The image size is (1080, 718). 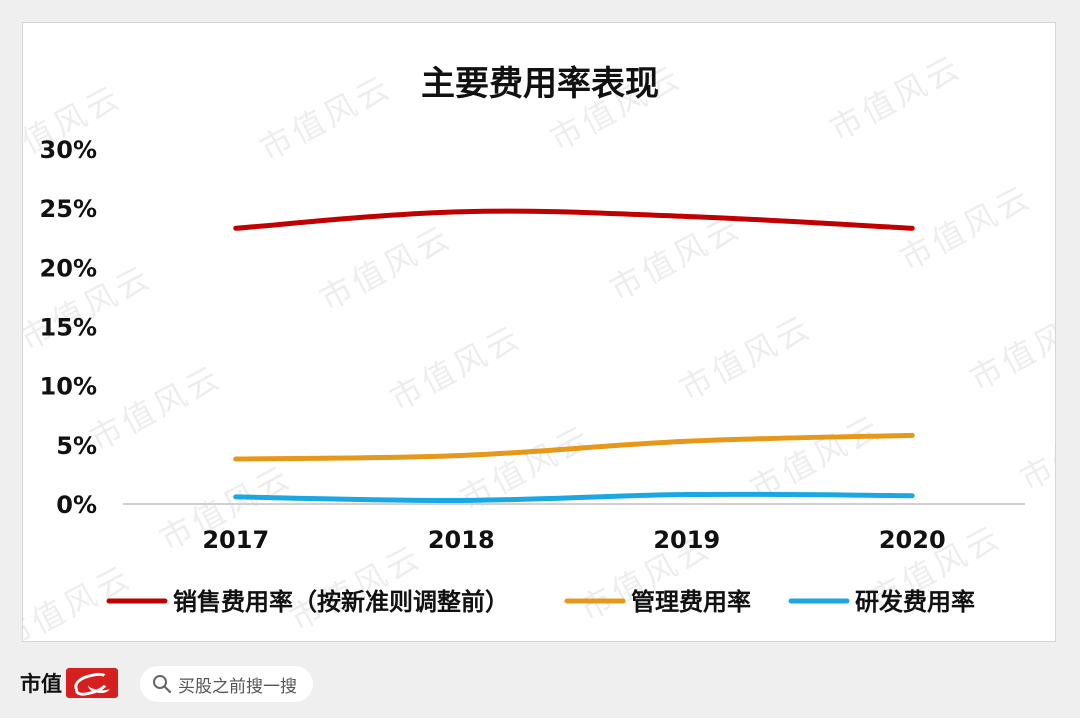 I want to click on legend-item-1: 销售费用率（按新准则调整前）, so click(x=307, y=602).